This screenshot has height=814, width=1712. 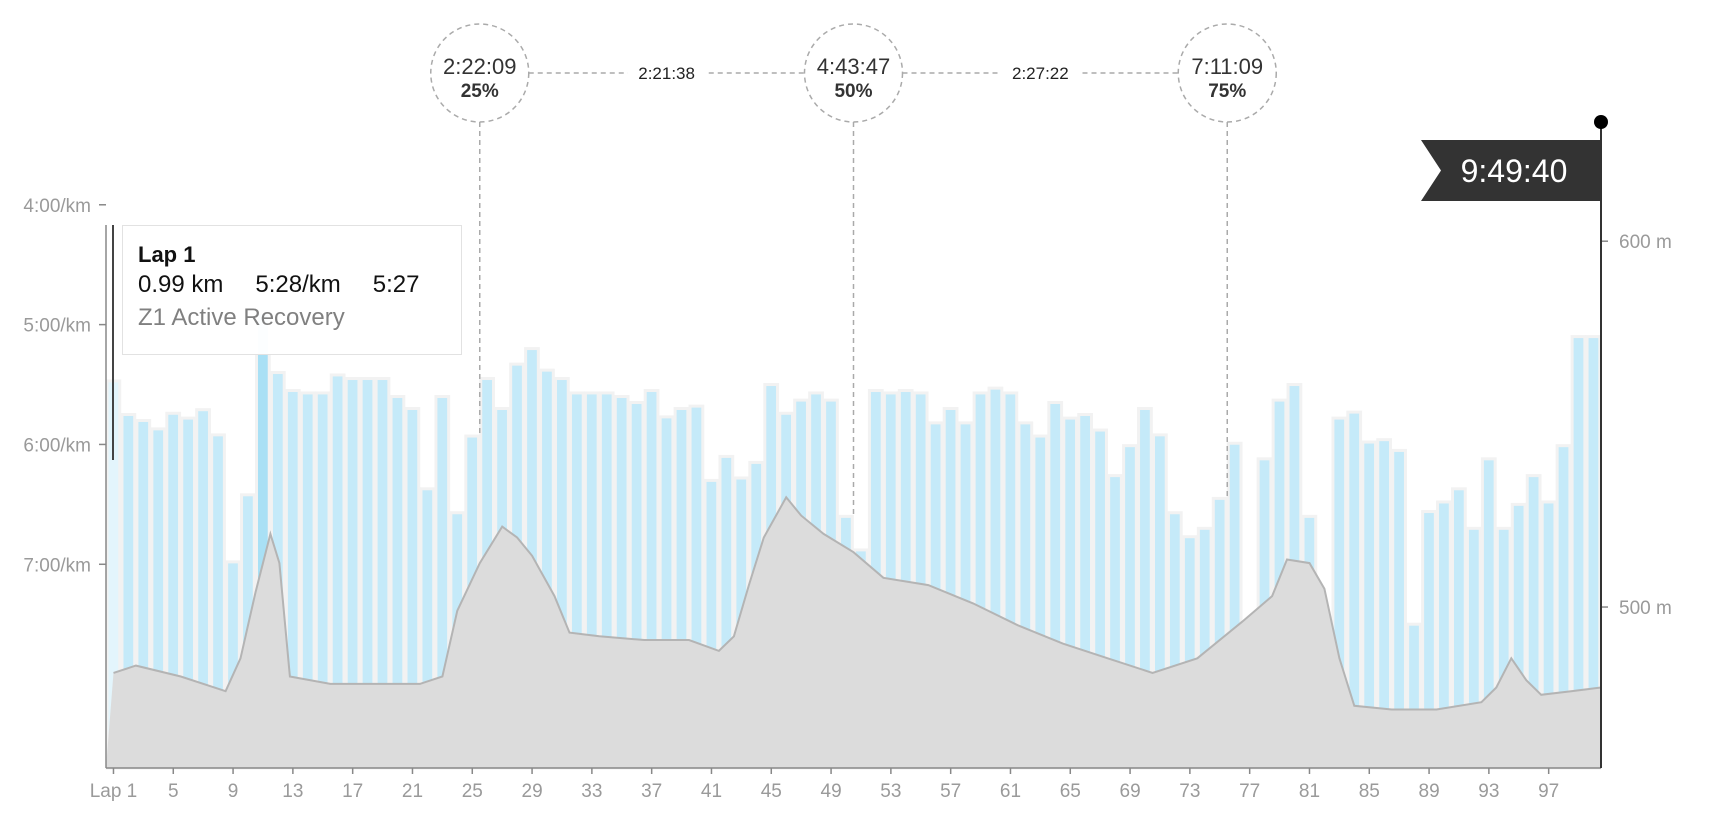 What do you see at coordinates (711, 791) in the screenshot?
I see `lap-tick-label: 41` at bounding box center [711, 791].